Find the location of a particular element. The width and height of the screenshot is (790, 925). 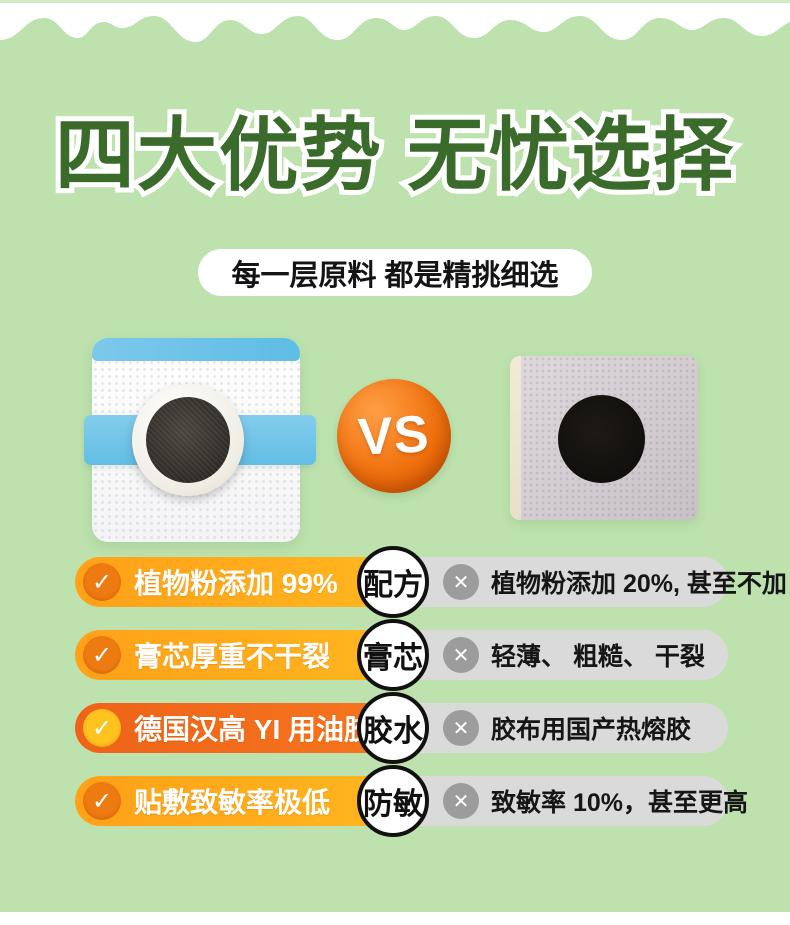

ours-pill: ✓ 德国汉高 YI 用油胶 is located at coordinates (236, 728).